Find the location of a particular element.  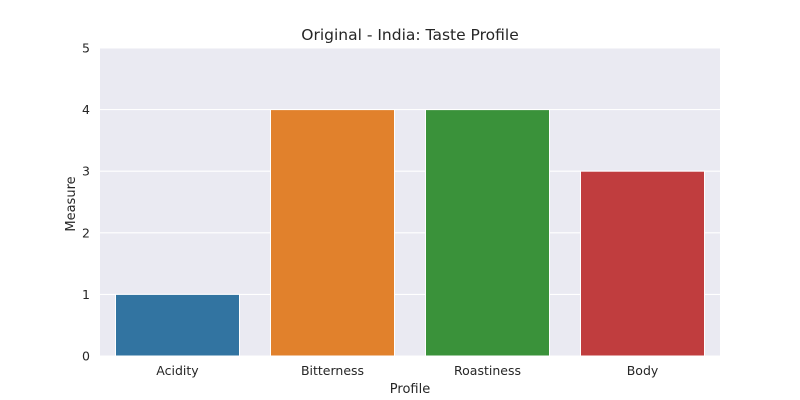

x-tick-label-roastiness: Roastiness is located at coordinates (487, 370).